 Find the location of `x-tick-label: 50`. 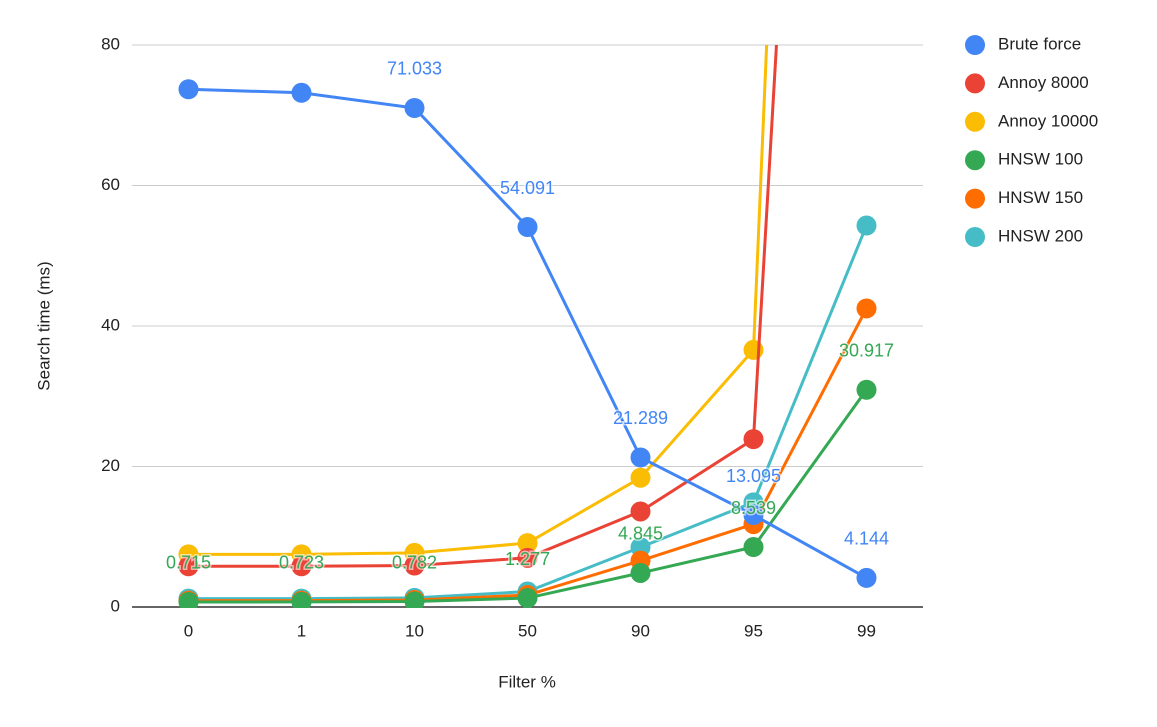

x-tick-label: 50 is located at coordinates (527, 630).